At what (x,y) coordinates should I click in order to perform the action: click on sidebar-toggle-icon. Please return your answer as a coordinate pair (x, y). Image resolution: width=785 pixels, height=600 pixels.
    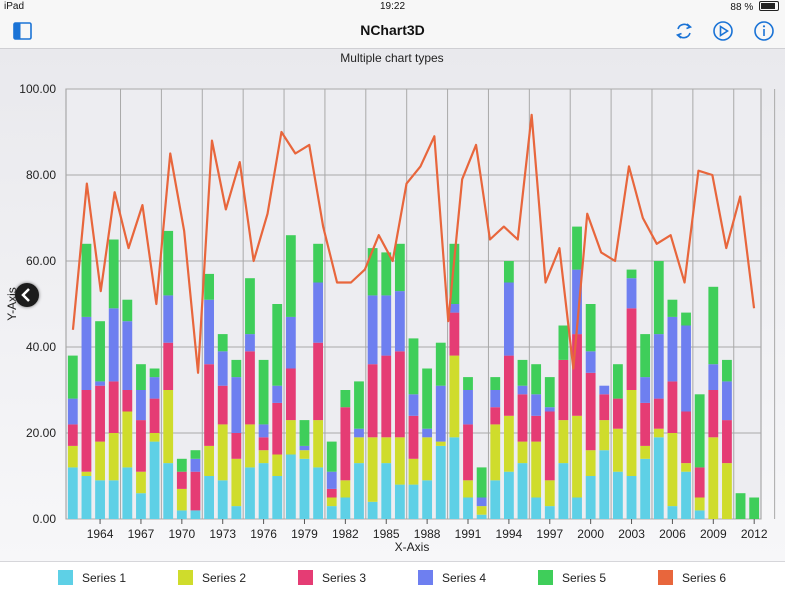
    Looking at the image, I should click on (22, 31).